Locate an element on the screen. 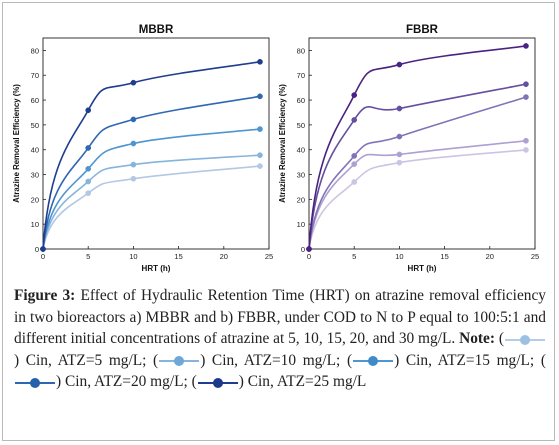 The width and height of the screenshot is (559, 445). legend-entry-label: ) Cin, ATZ=25 mg/L is located at coordinates (302, 382).